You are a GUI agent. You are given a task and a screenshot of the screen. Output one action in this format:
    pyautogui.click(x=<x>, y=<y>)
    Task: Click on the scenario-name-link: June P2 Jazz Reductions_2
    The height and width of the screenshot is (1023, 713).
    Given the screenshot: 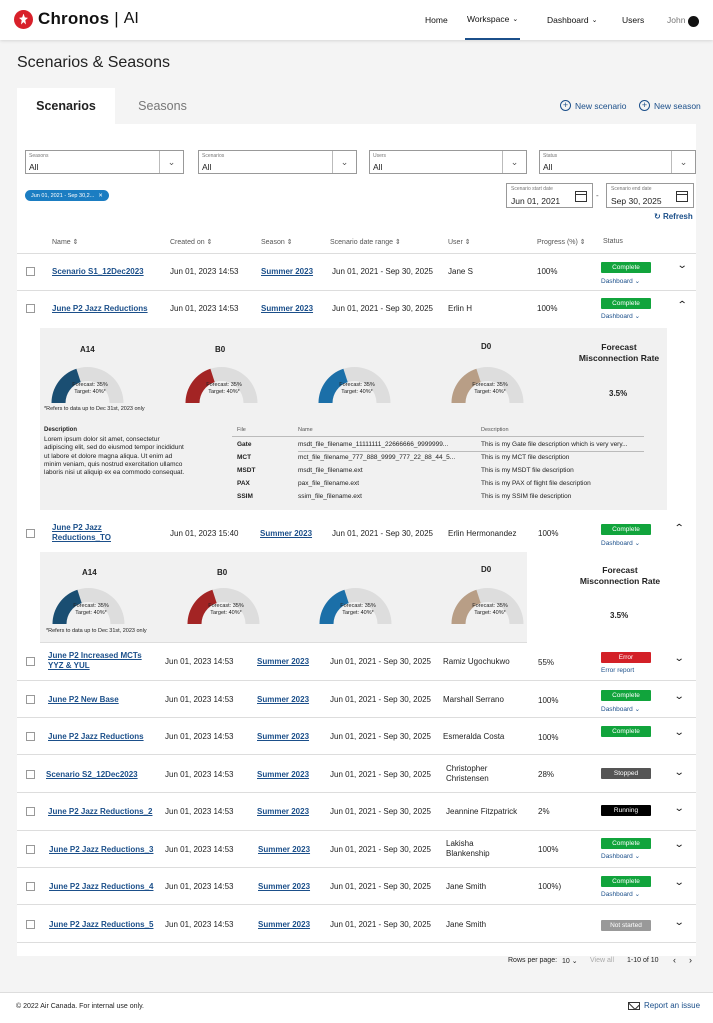 What is the action you would take?
    pyautogui.click(x=100, y=811)
    